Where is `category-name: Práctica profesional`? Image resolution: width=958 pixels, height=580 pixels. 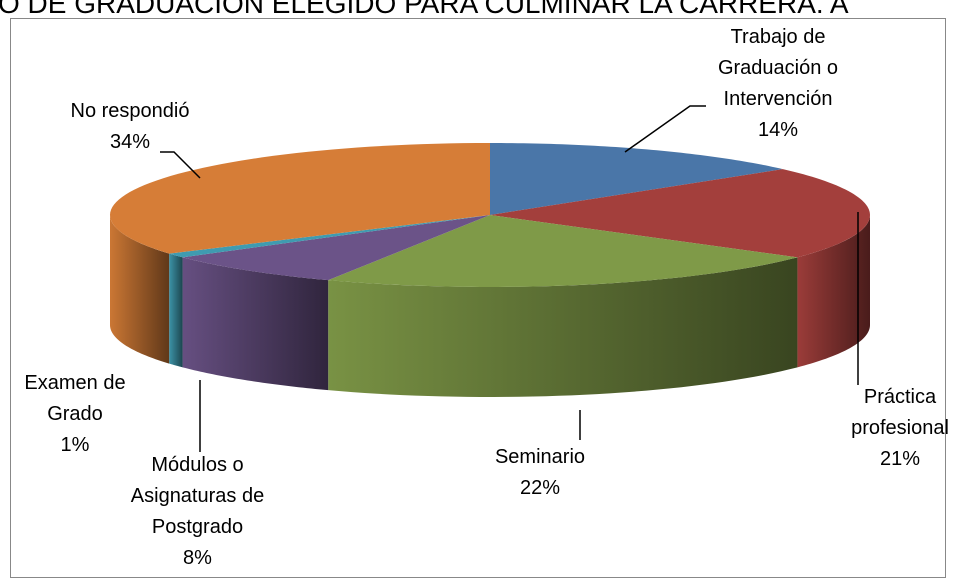 category-name: Práctica profesional is located at coordinates (900, 412).